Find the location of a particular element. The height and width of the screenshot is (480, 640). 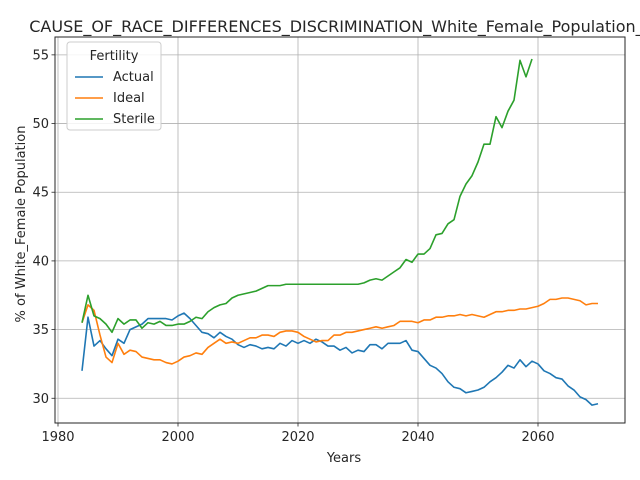

x-tick-label: 2040 is located at coordinates (417, 437).